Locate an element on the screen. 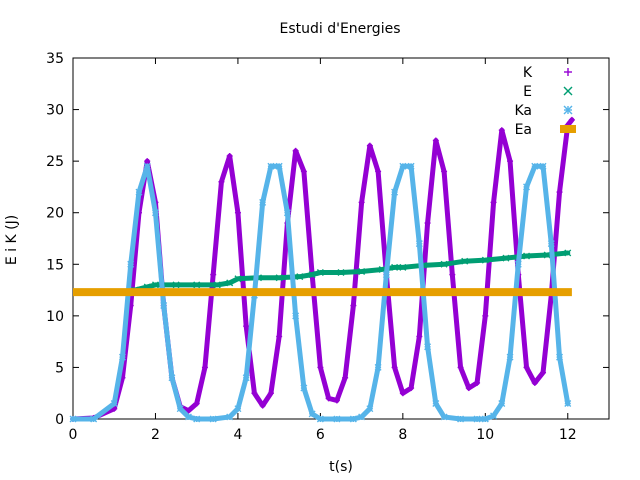  x-axis-label: t(s) is located at coordinates (341, 467).